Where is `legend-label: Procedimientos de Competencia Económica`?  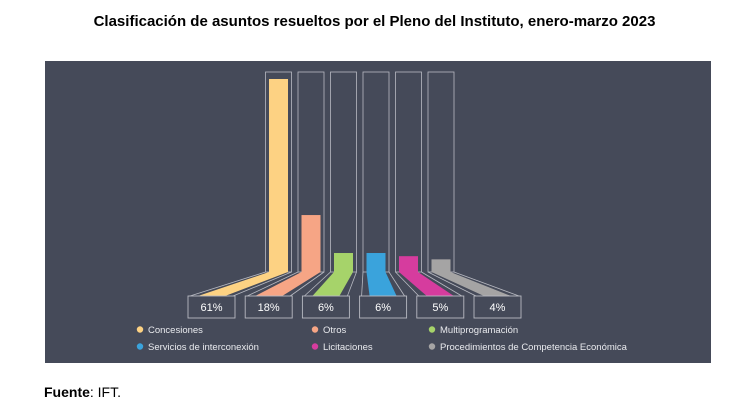 legend-label: Procedimientos de Competencia Económica is located at coordinates (534, 347).